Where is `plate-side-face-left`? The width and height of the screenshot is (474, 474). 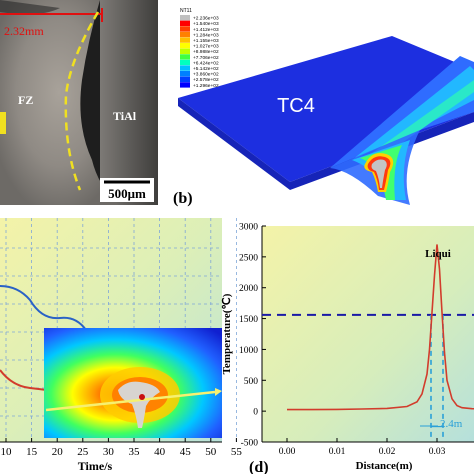 plate-side-face-left is located at coordinates (234, 144).